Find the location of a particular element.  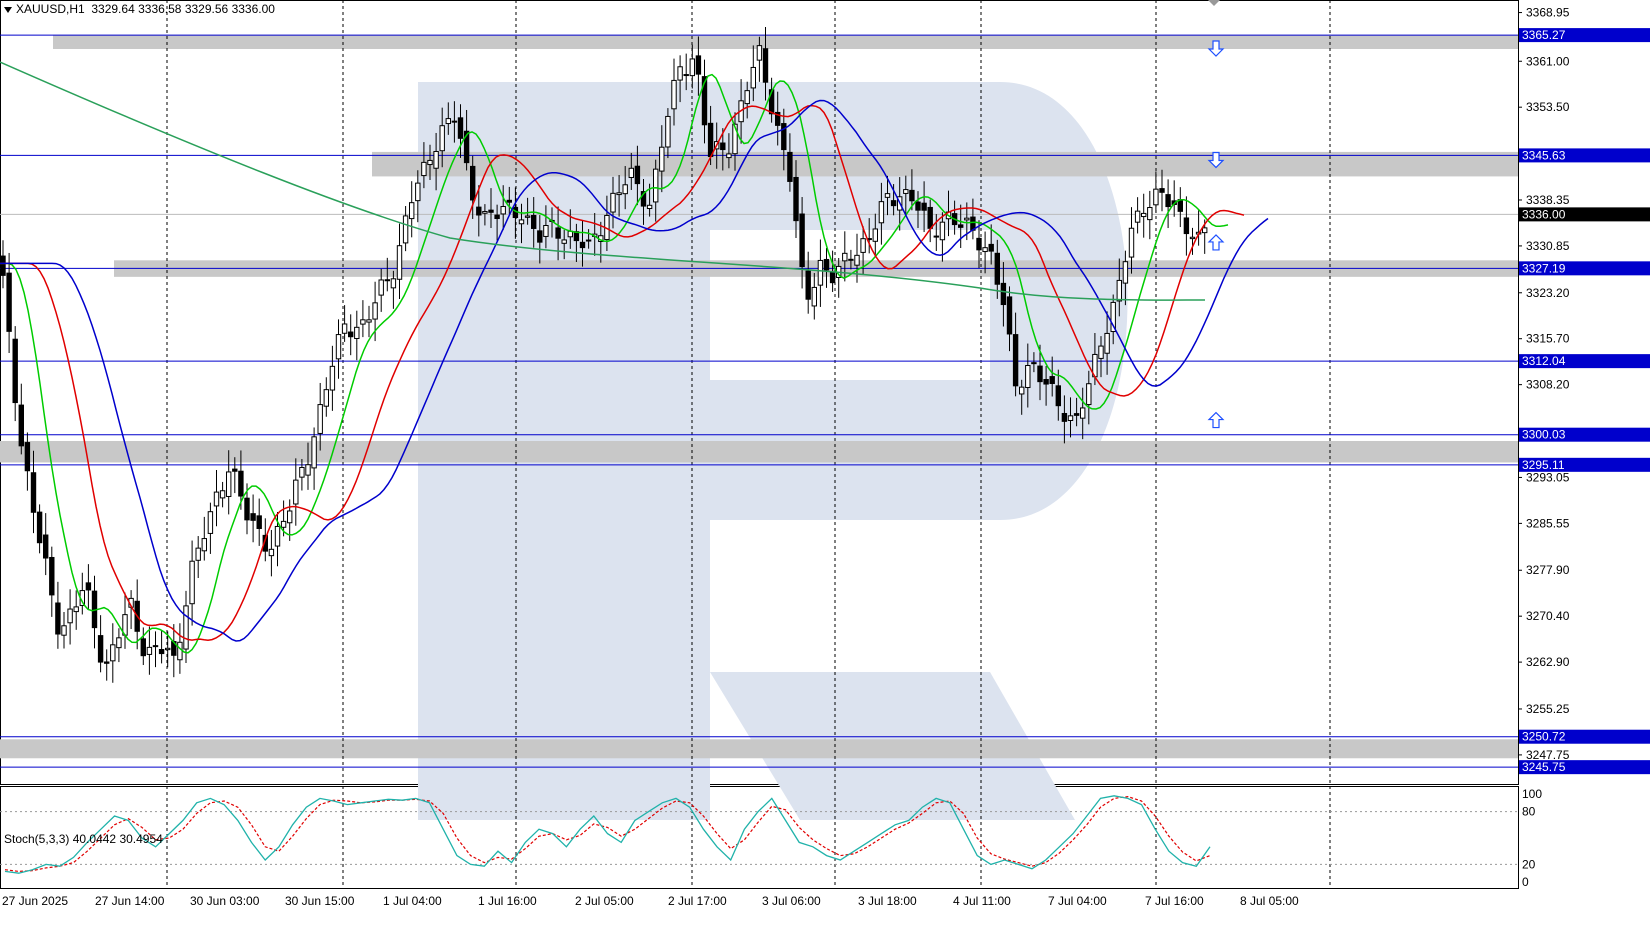

level-badge: 3300.03 is located at coordinates (1584, 434).